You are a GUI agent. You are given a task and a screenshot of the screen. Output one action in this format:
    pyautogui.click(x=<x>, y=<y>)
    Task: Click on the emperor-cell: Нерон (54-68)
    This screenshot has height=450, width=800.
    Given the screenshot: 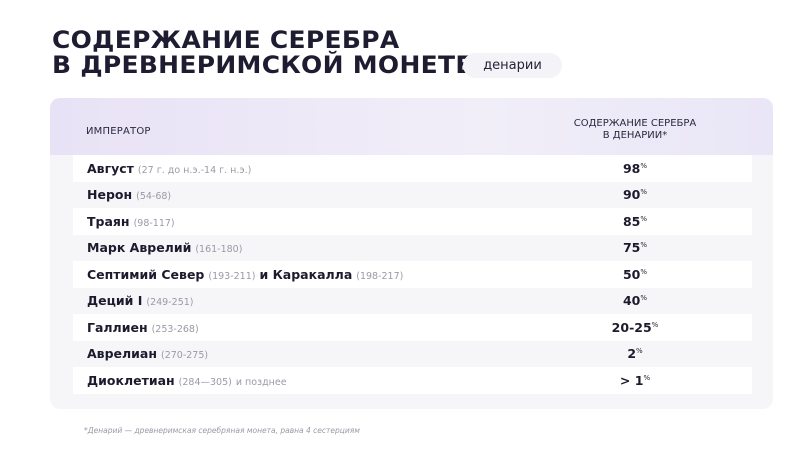 What is the action you would take?
    pyautogui.click(x=129, y=194)
    